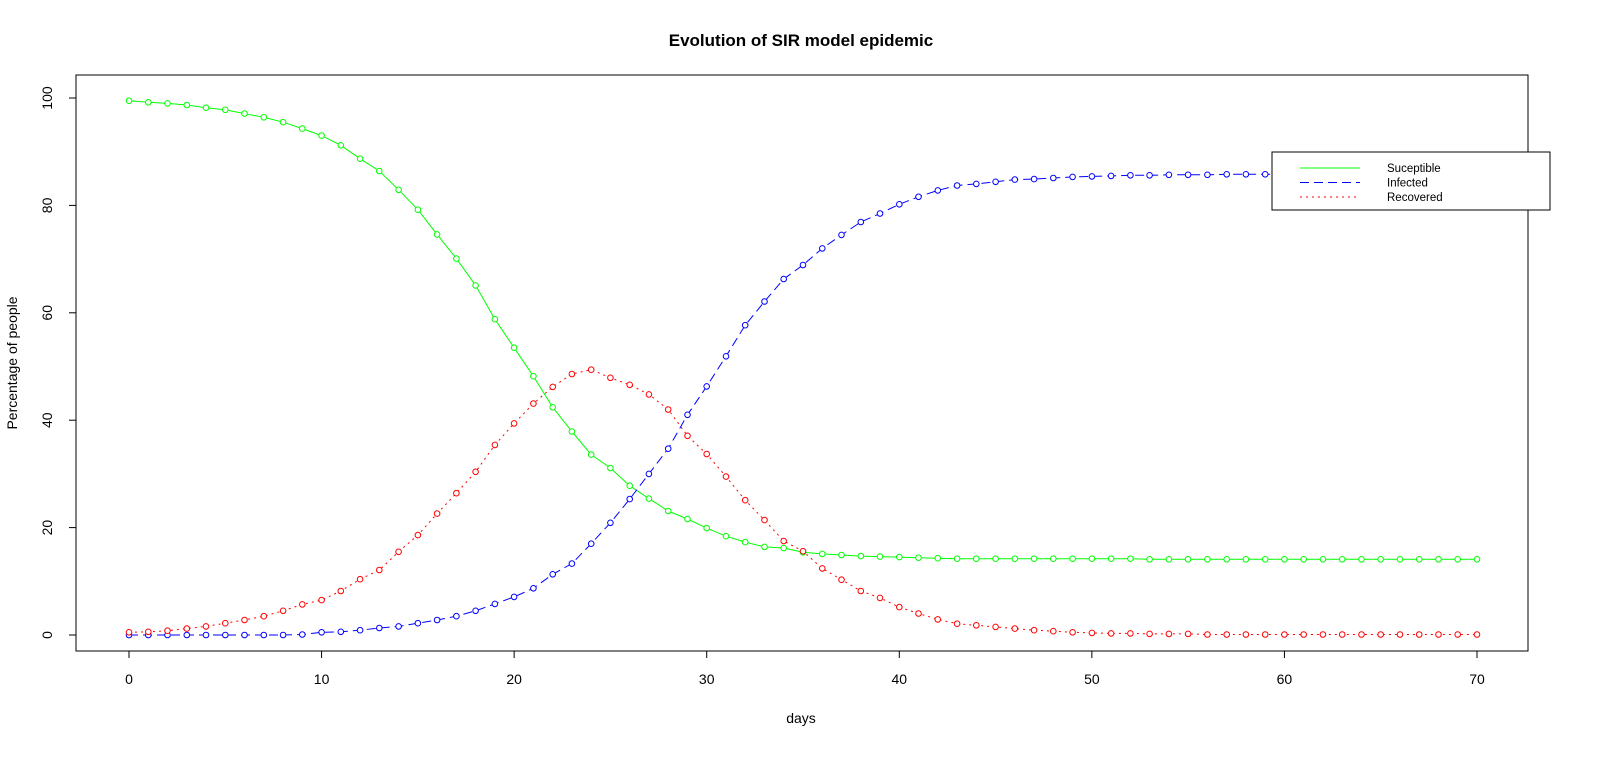 Image resolution: width=1618 pixels, height=770 pixels. Describe the element at coordinates (1414, 169) in the screenshot. I see `legend-label: Suceptible` at that location.